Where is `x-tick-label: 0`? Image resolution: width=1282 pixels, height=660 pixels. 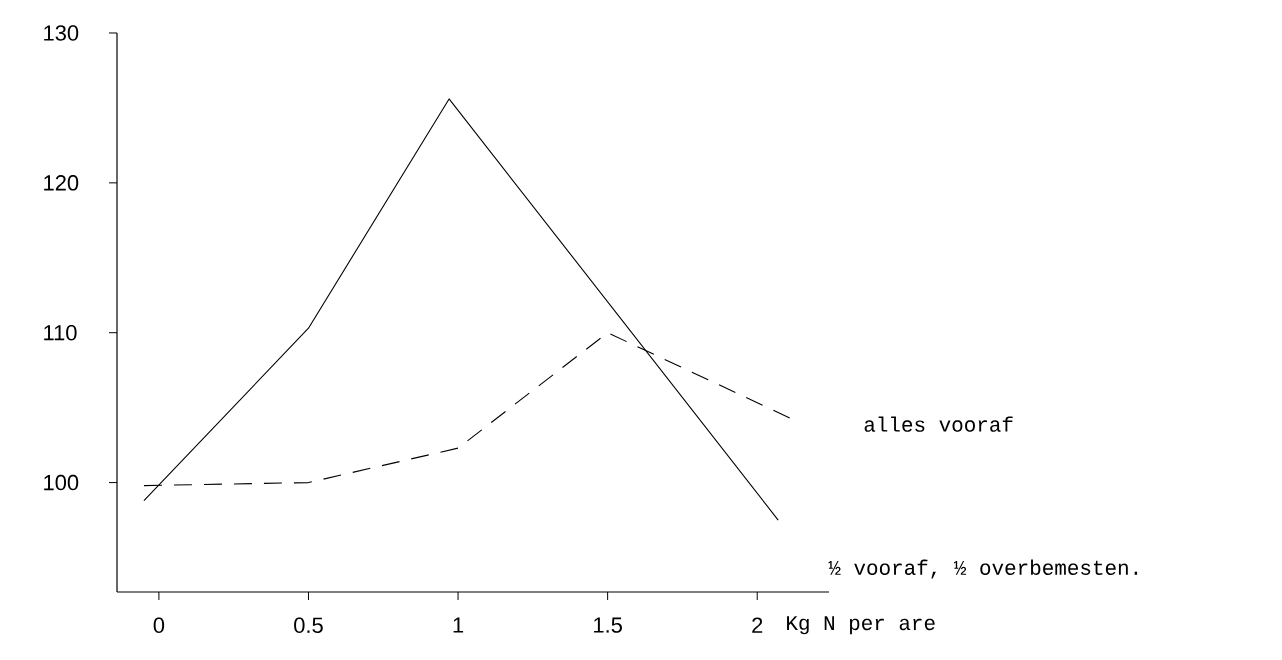
x-tick-label: 0 is located at coordinates (159, 625).